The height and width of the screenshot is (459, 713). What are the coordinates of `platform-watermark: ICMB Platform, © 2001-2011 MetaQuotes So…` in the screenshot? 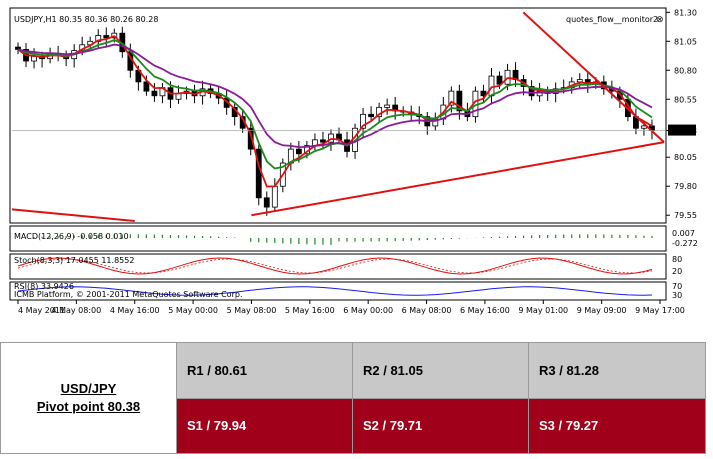 It's located at (128, 294).